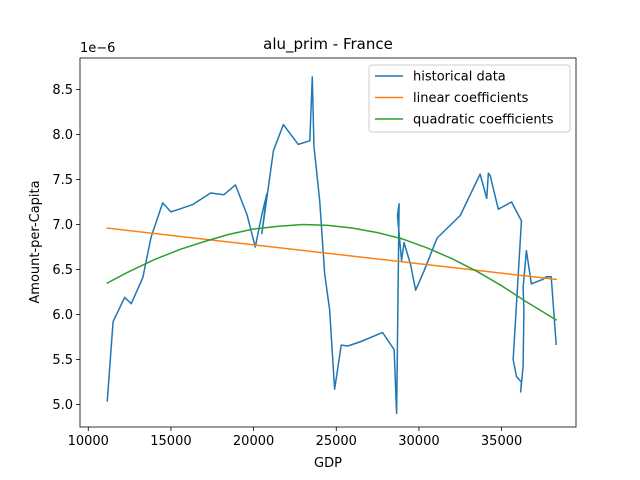 The height and width of the screenshot is (480, 640). Describe the element at coordinates (62, 180) in the screenshot. I see `y-tick-label: 7.5` at that location.